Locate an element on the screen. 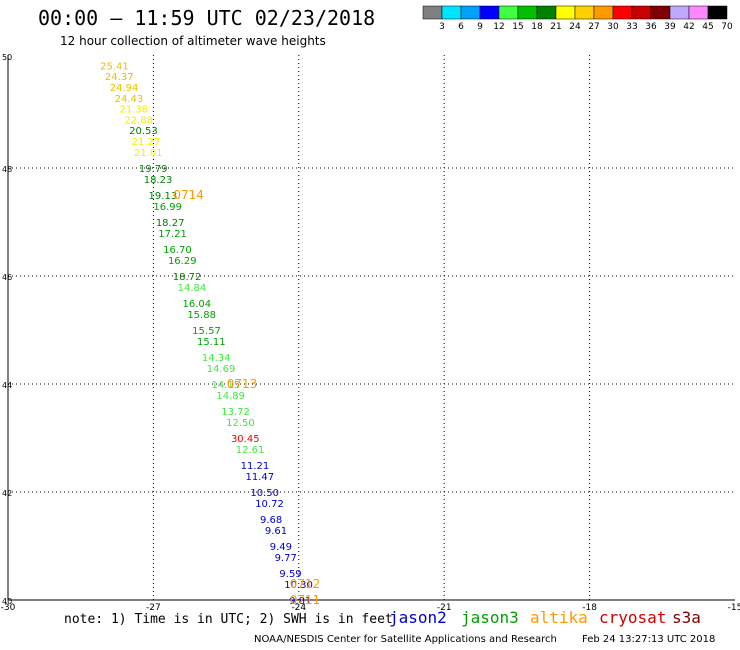 The height and width of the screenshot is (650, 740). x-tick-label: -27 is located at coordinates (153, 608).